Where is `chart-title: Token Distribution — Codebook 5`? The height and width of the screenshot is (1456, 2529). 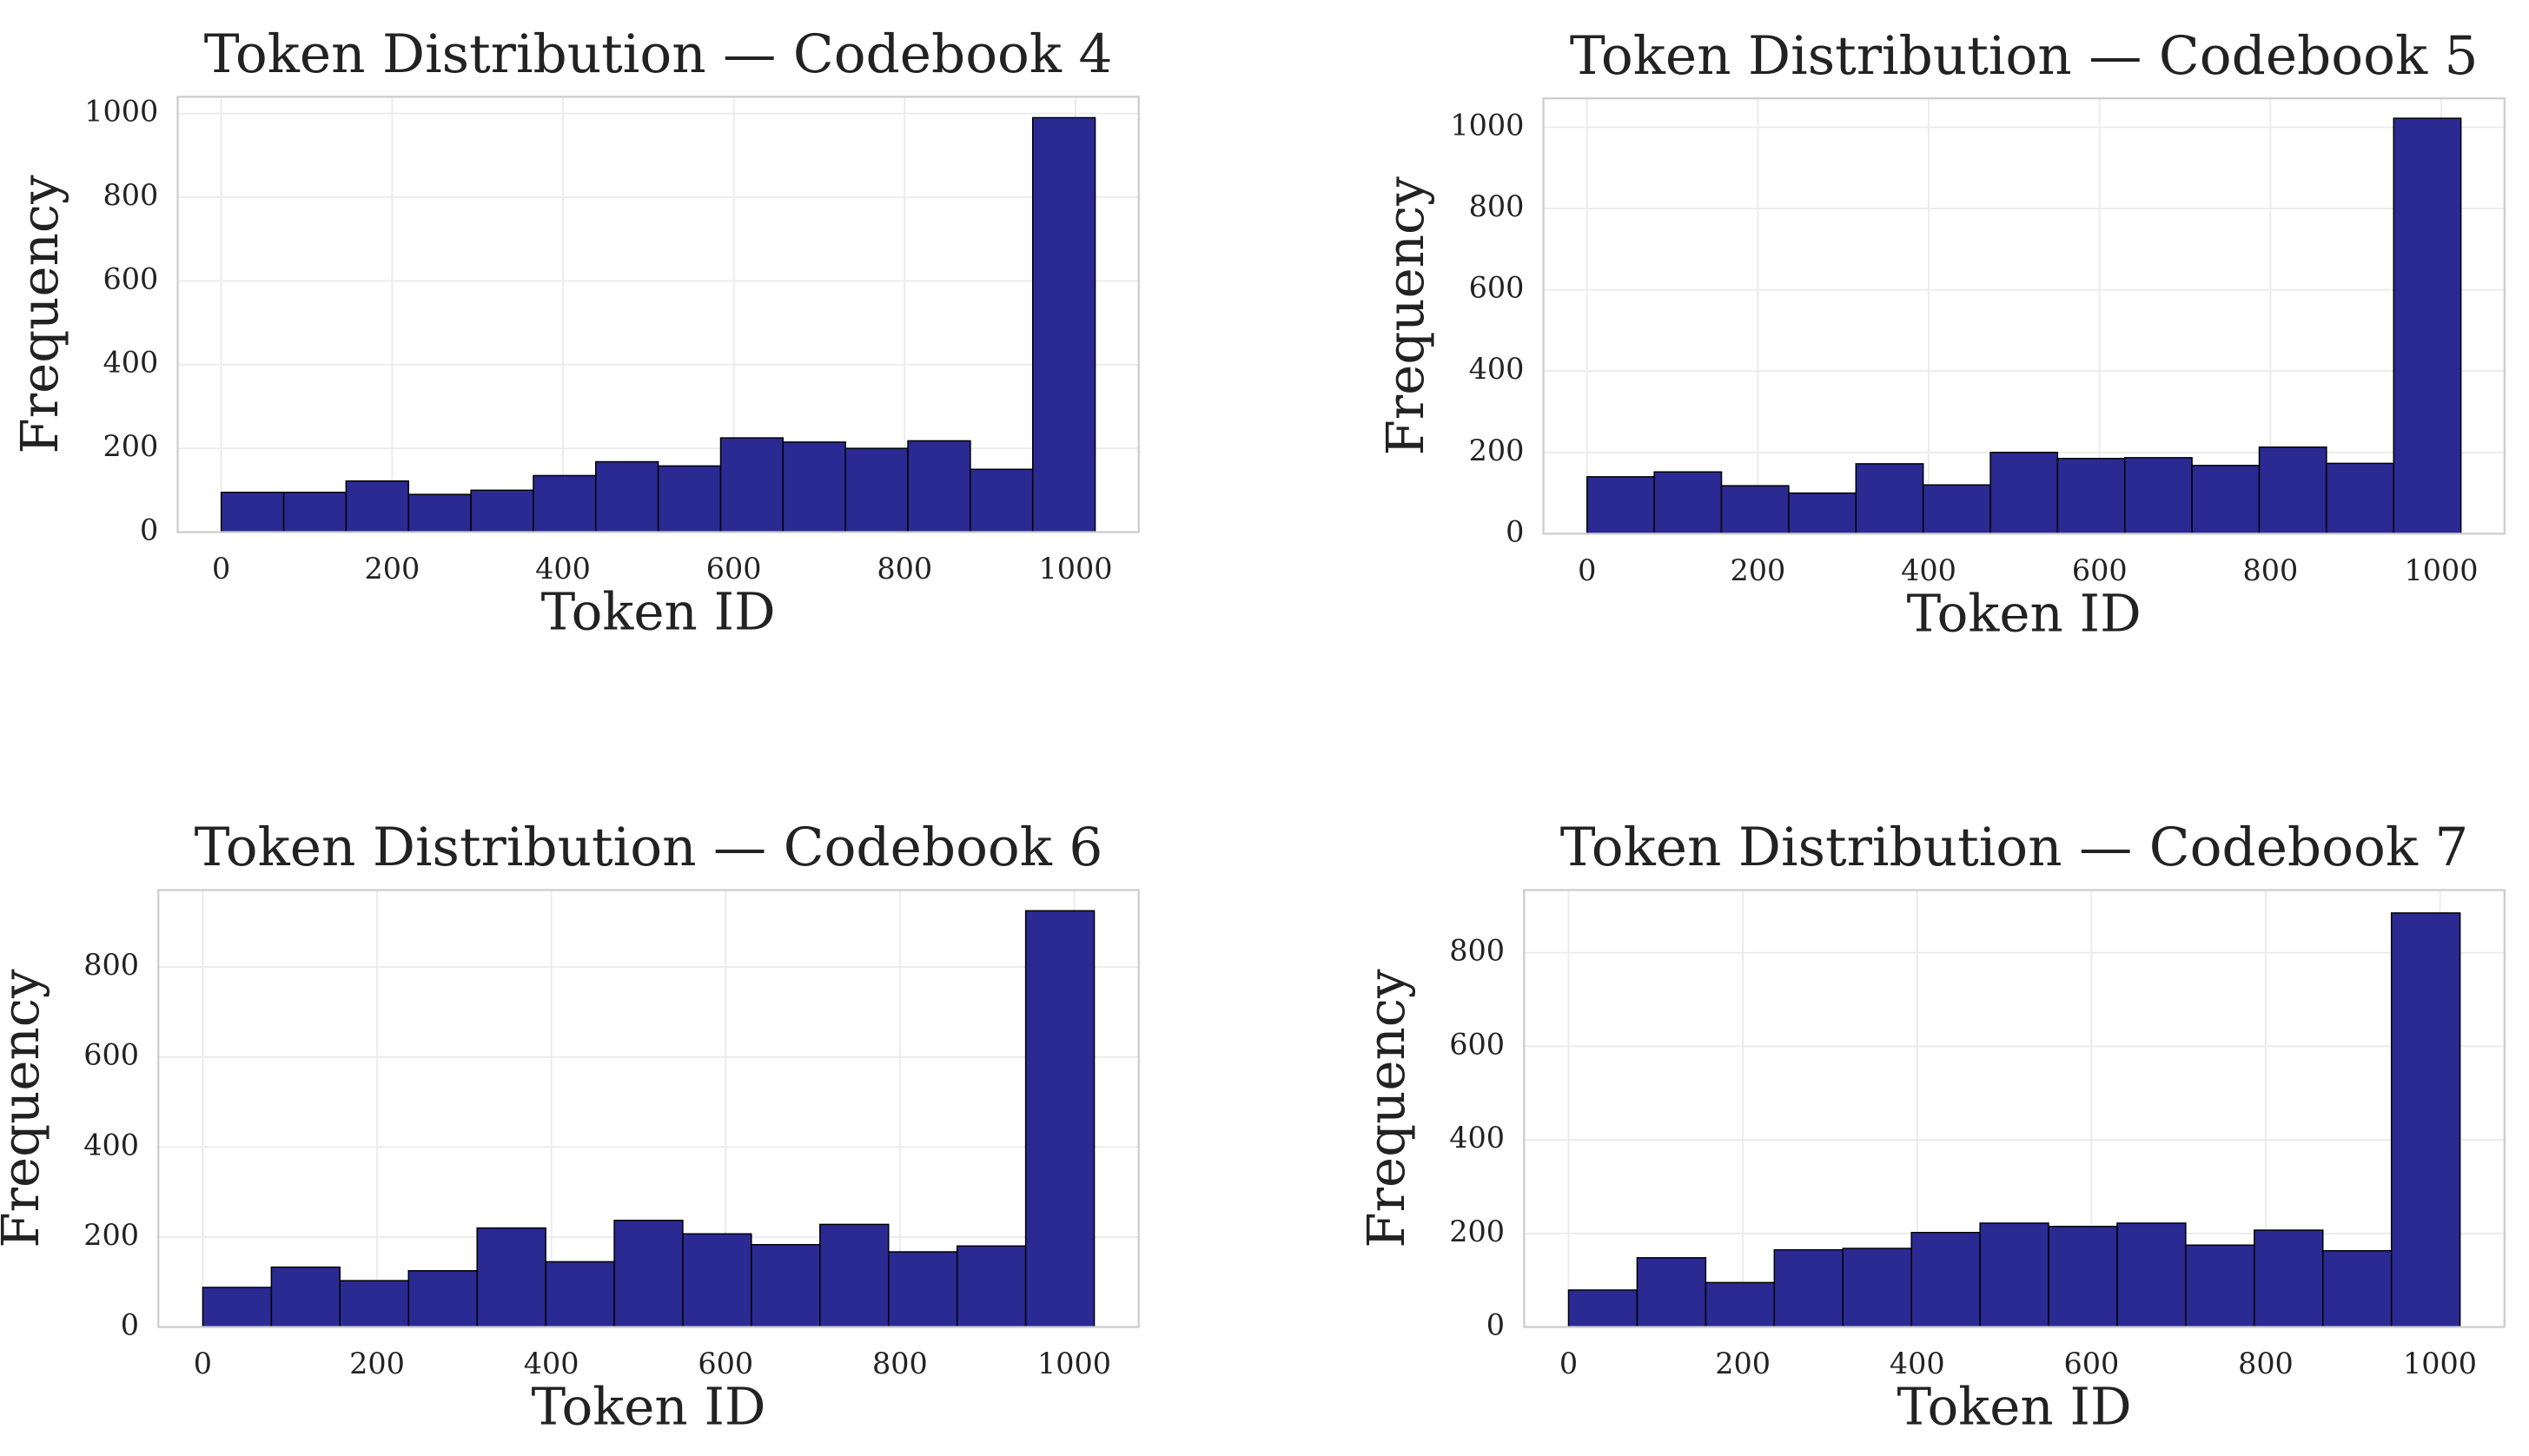
chart-title: Token Distribution — Codebook 5 is located at coordinates (2025, 56).